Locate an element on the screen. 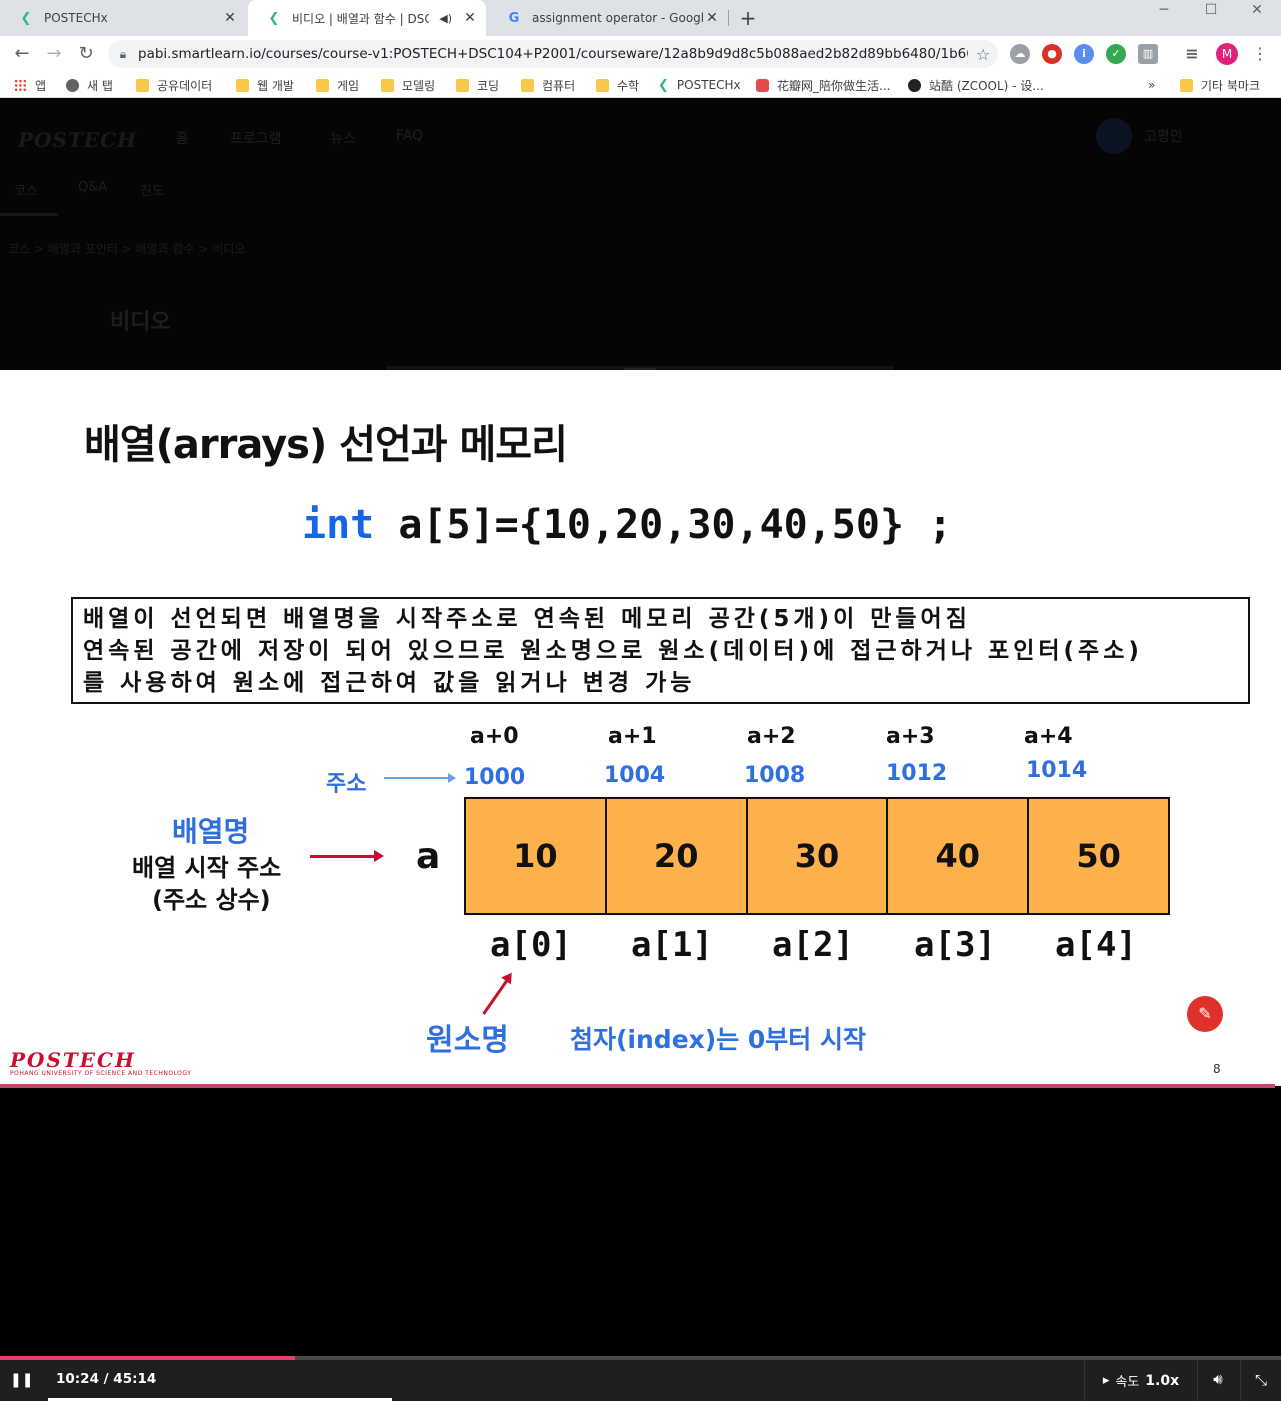 The height and width of the screenshot is (1401, 1281). offset-label: a+1 is located at coordinates (632, 736).